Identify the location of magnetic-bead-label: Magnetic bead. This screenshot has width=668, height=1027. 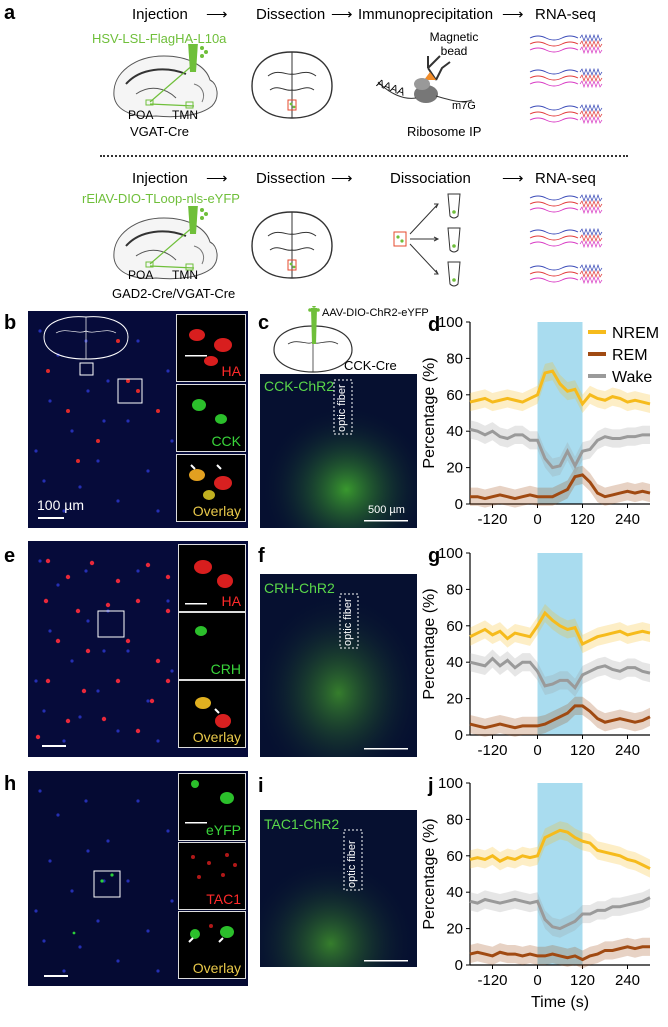
(454, 44).